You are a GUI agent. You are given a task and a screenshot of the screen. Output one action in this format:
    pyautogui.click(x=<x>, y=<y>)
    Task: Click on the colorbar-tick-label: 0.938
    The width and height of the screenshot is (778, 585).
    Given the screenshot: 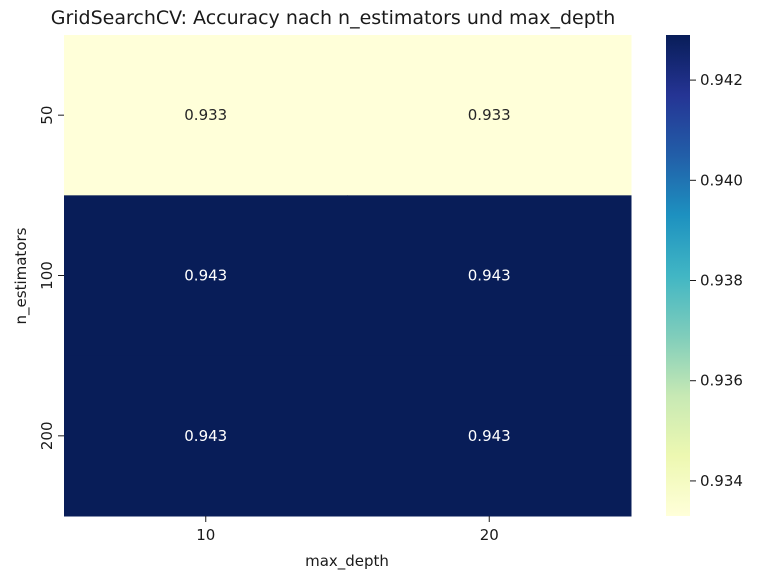 What is the action you would take?
    pyautogui.click(x=721, y=281)
    